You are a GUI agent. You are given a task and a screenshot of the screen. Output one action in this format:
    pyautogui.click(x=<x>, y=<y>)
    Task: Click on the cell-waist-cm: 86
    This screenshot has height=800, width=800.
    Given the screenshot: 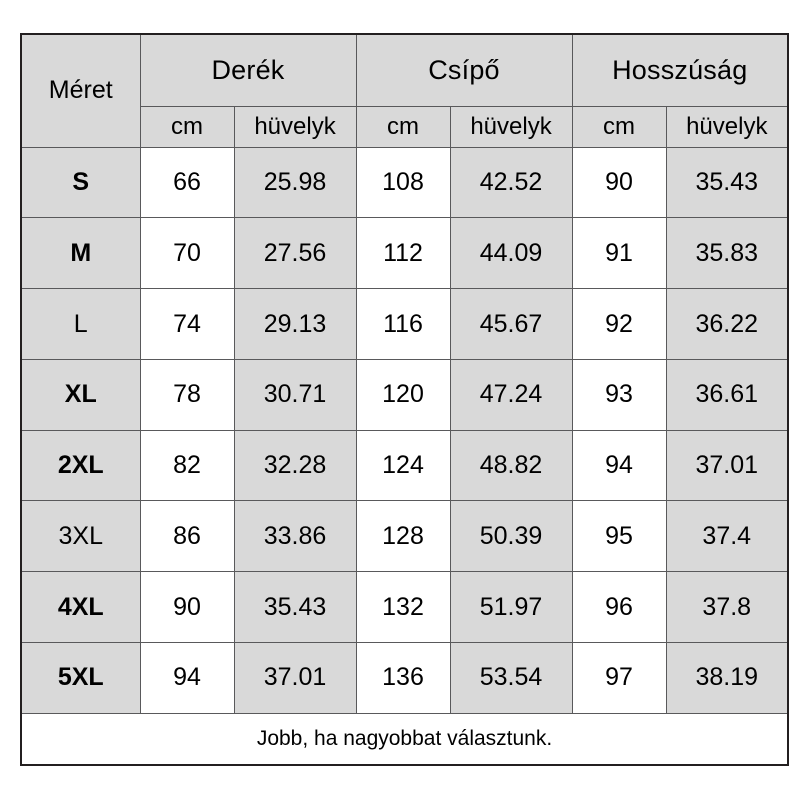 What is the action you would take?
    pyautogui.click(x=187, y=536)
    